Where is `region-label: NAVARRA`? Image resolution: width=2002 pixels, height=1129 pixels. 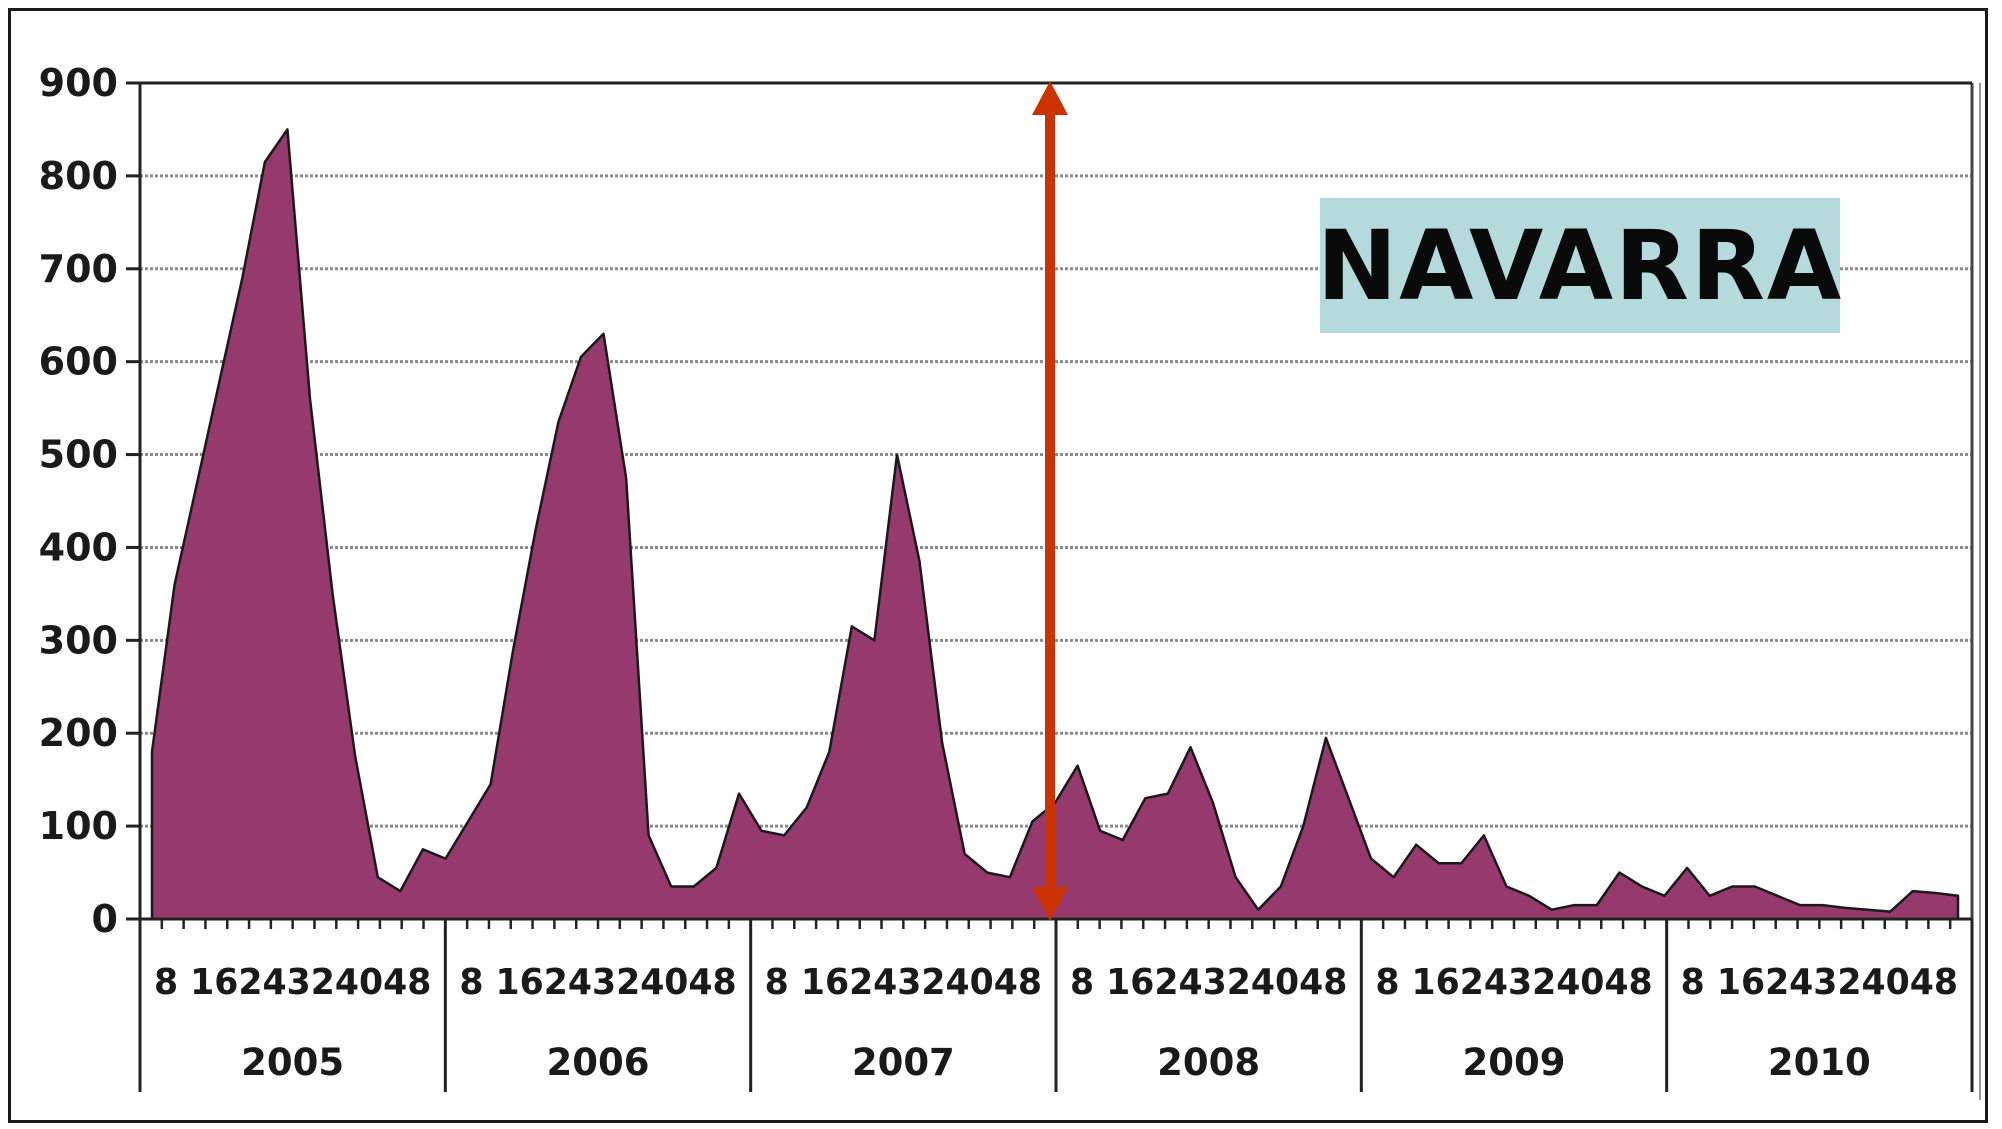
region-label: NAVARRA is located at coordinates (1580, 265).